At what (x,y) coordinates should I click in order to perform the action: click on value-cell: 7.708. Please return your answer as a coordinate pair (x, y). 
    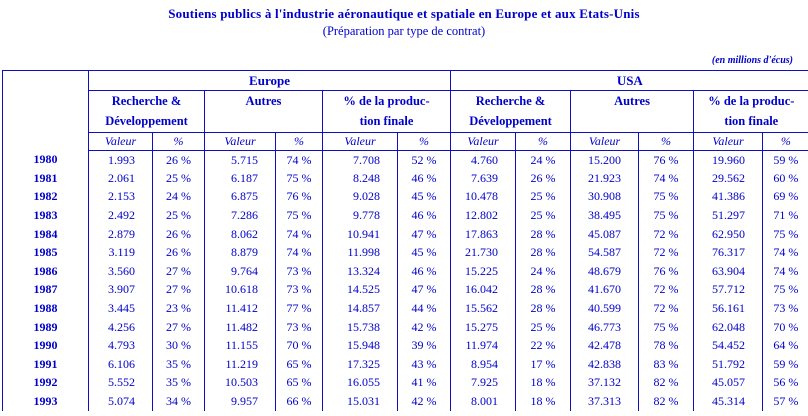
    Looking at the image, I should click on (360, 160).